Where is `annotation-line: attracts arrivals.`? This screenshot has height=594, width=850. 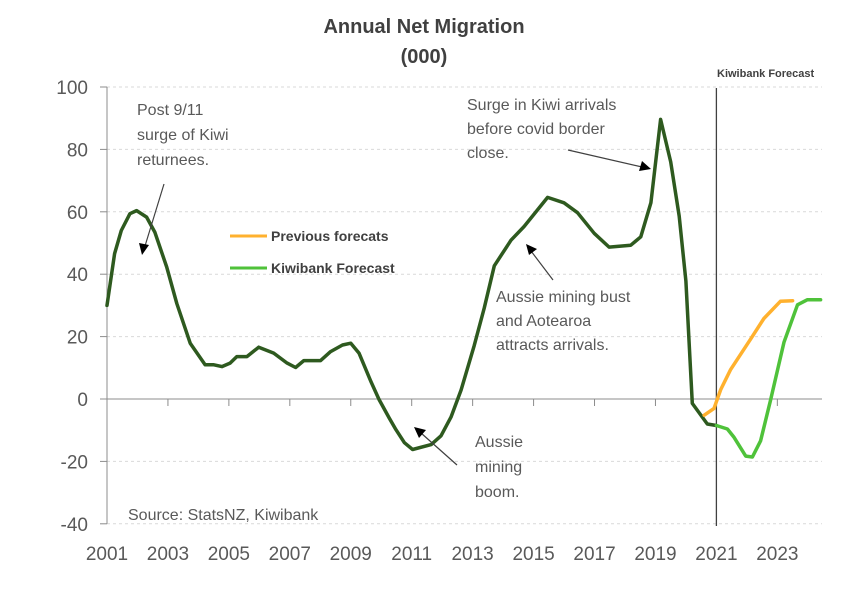 annotation-line: attracts arrivals. is located at coordinates (552, 345).